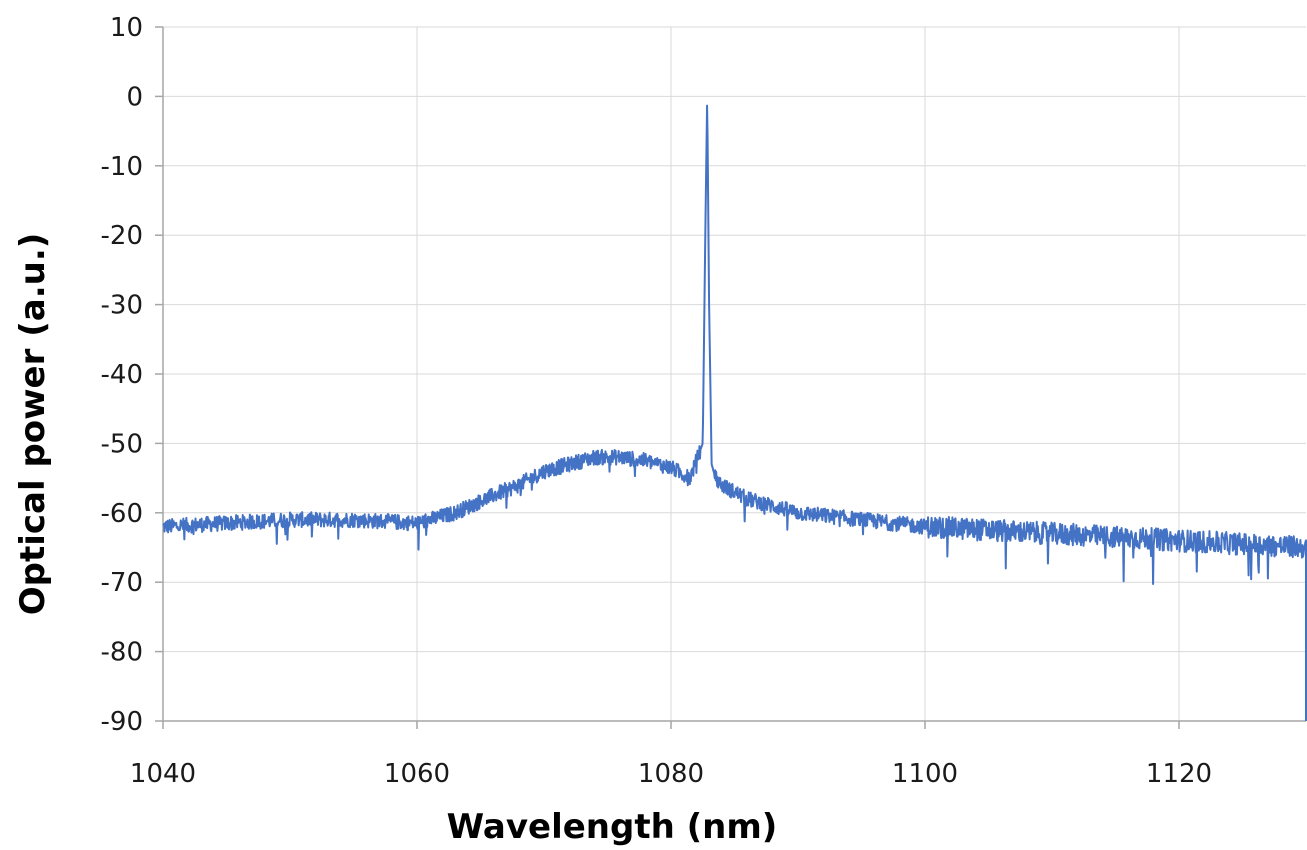  I want to click on x-tick-label: 1080, so click(671, 774).